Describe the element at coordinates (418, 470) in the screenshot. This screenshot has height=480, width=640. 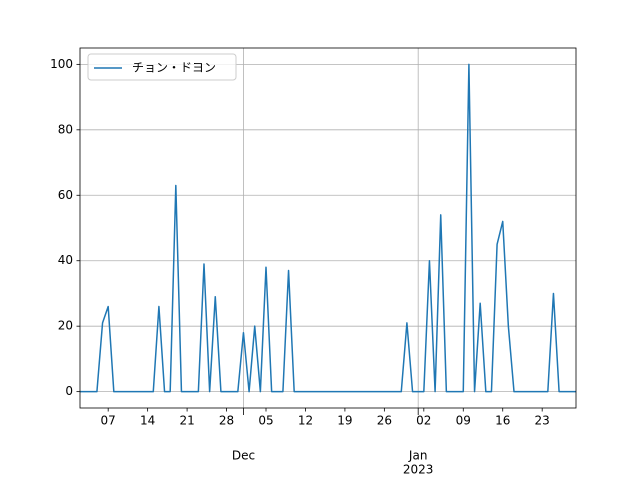
I see `x-offset-label: 2023` at that location.